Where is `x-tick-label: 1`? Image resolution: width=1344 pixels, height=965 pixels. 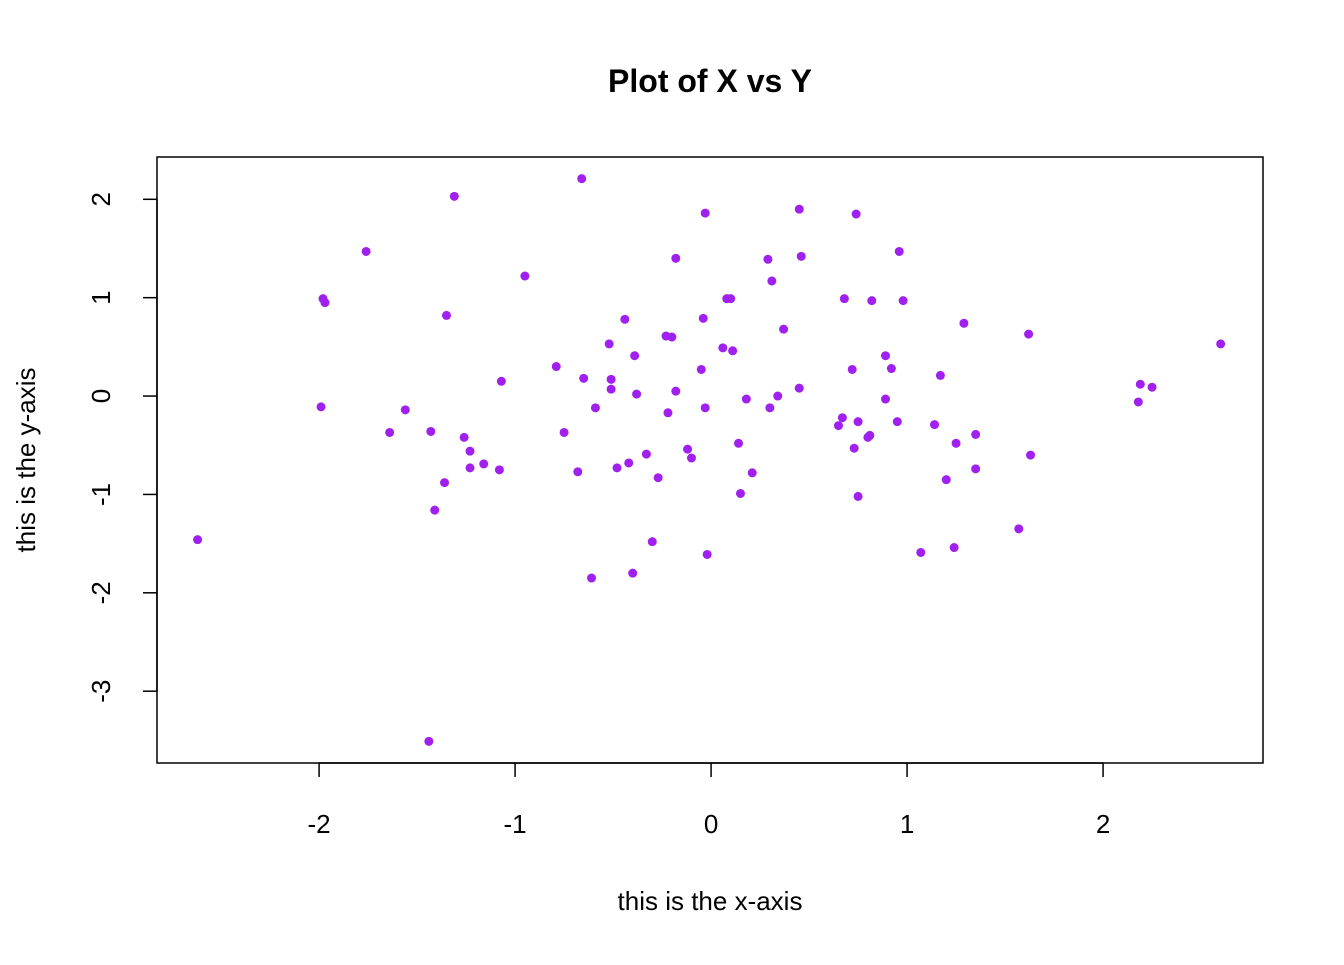 x-tick-label: 1 is located at coordinates (907, 824).